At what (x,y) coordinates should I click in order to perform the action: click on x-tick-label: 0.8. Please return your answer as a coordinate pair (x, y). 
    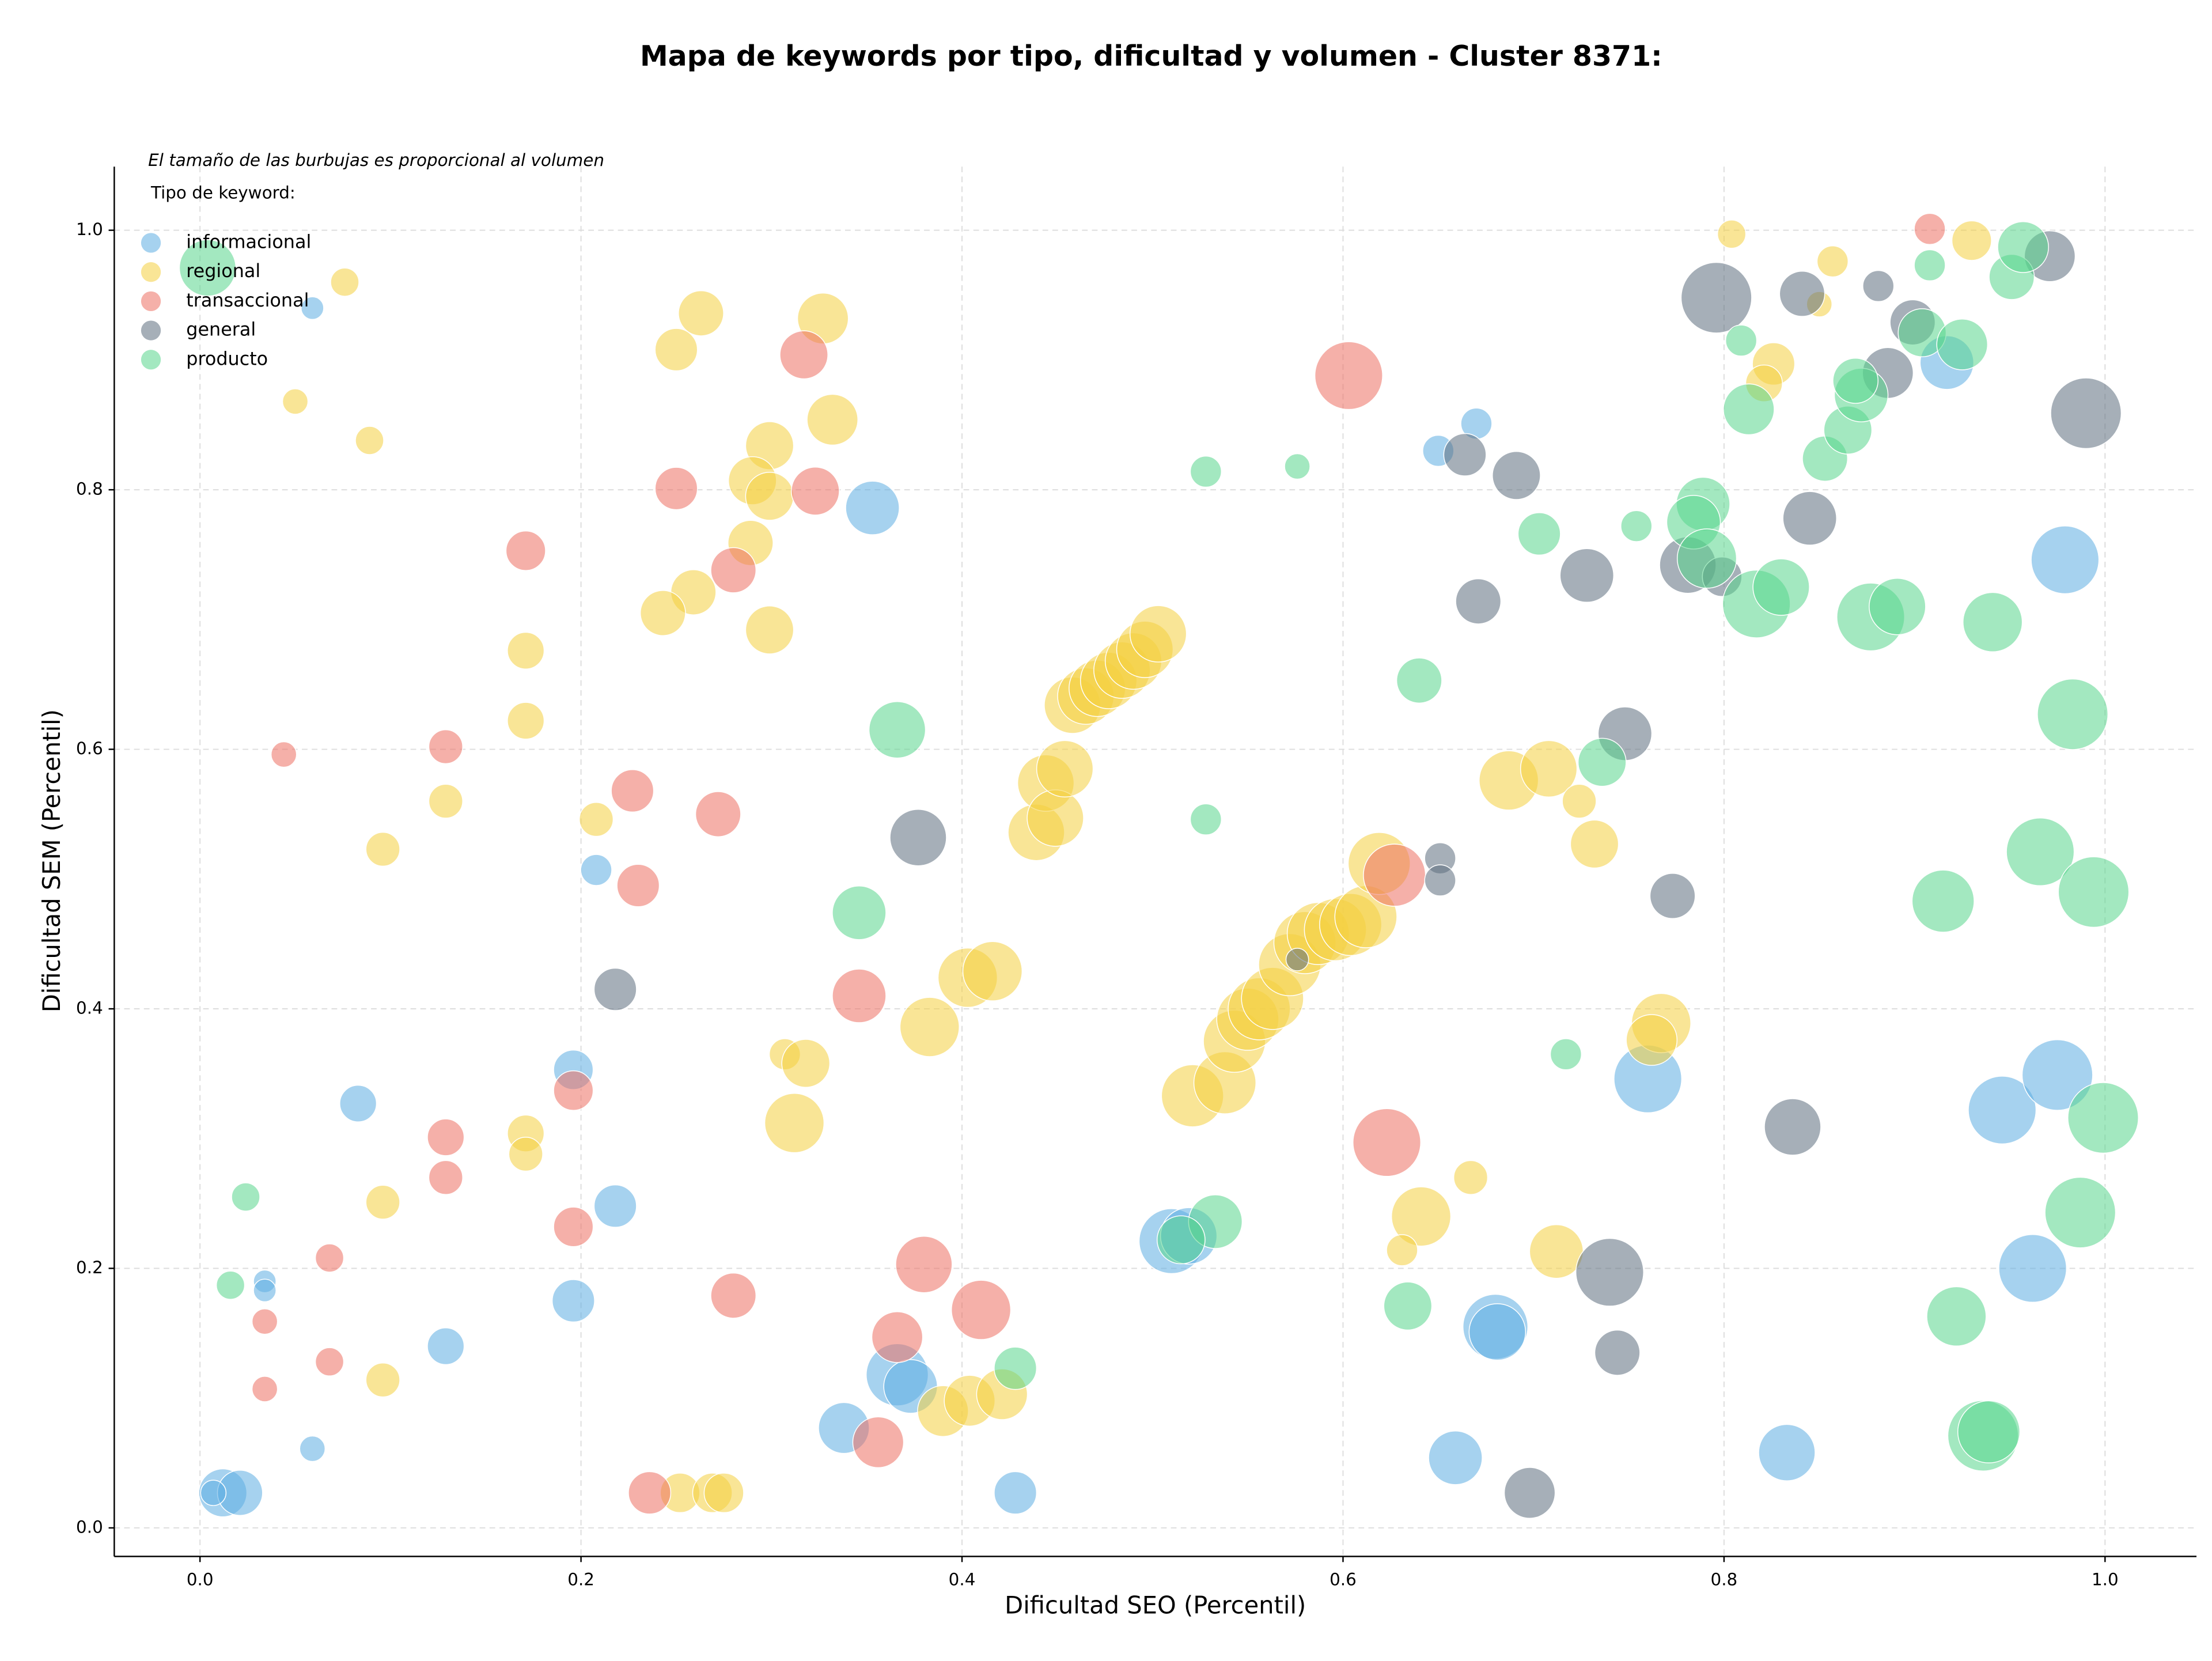
    Looking at the image, I should click on (1724, 1580).